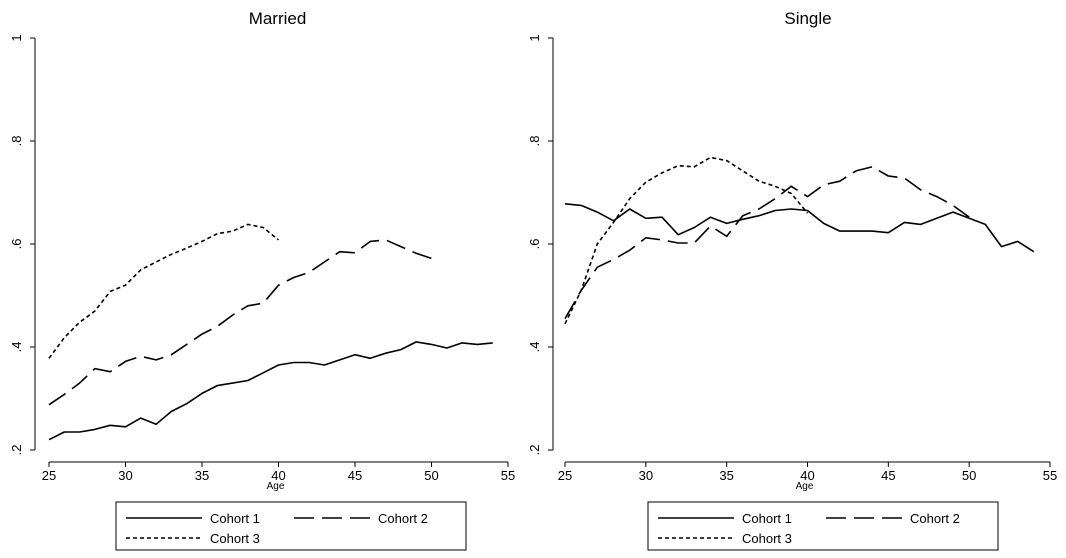 The image size is (1066, 558). What do you see at coordinates (807, 18) in the screenshot?
I see `chart-title: Single` at bounding box center [807, 18].